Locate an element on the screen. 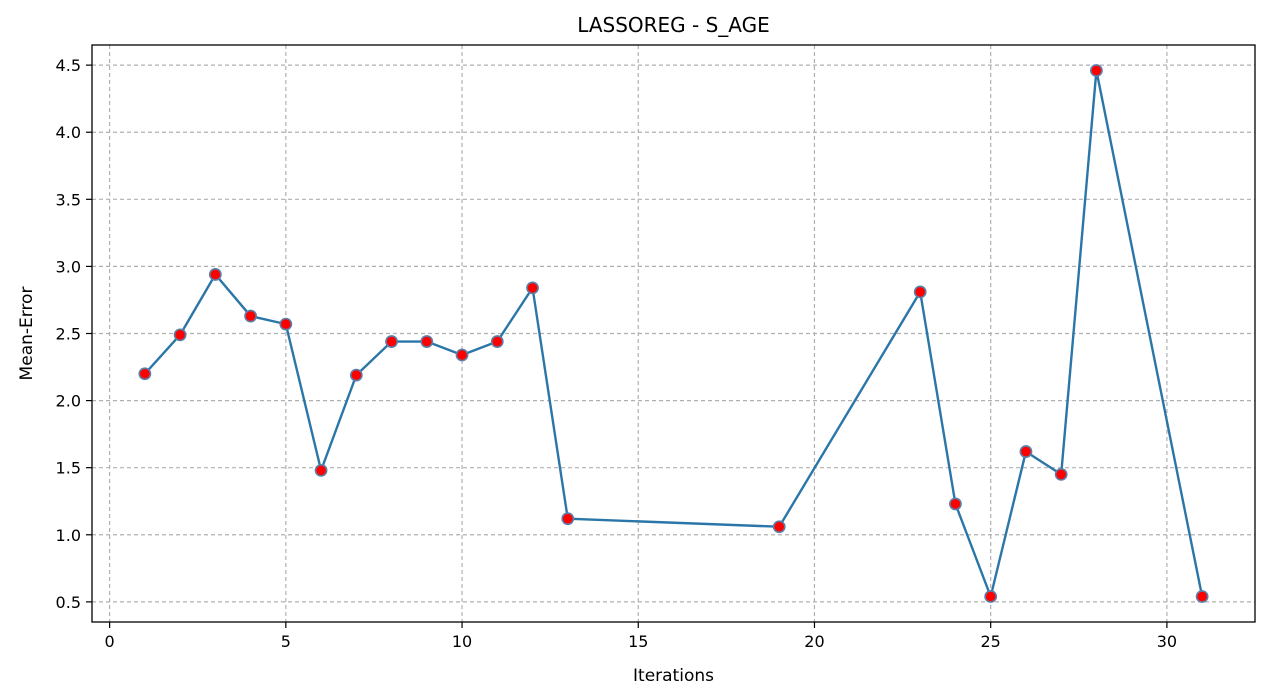  x-tick-label: 25 is located at coordinates (991, 641).